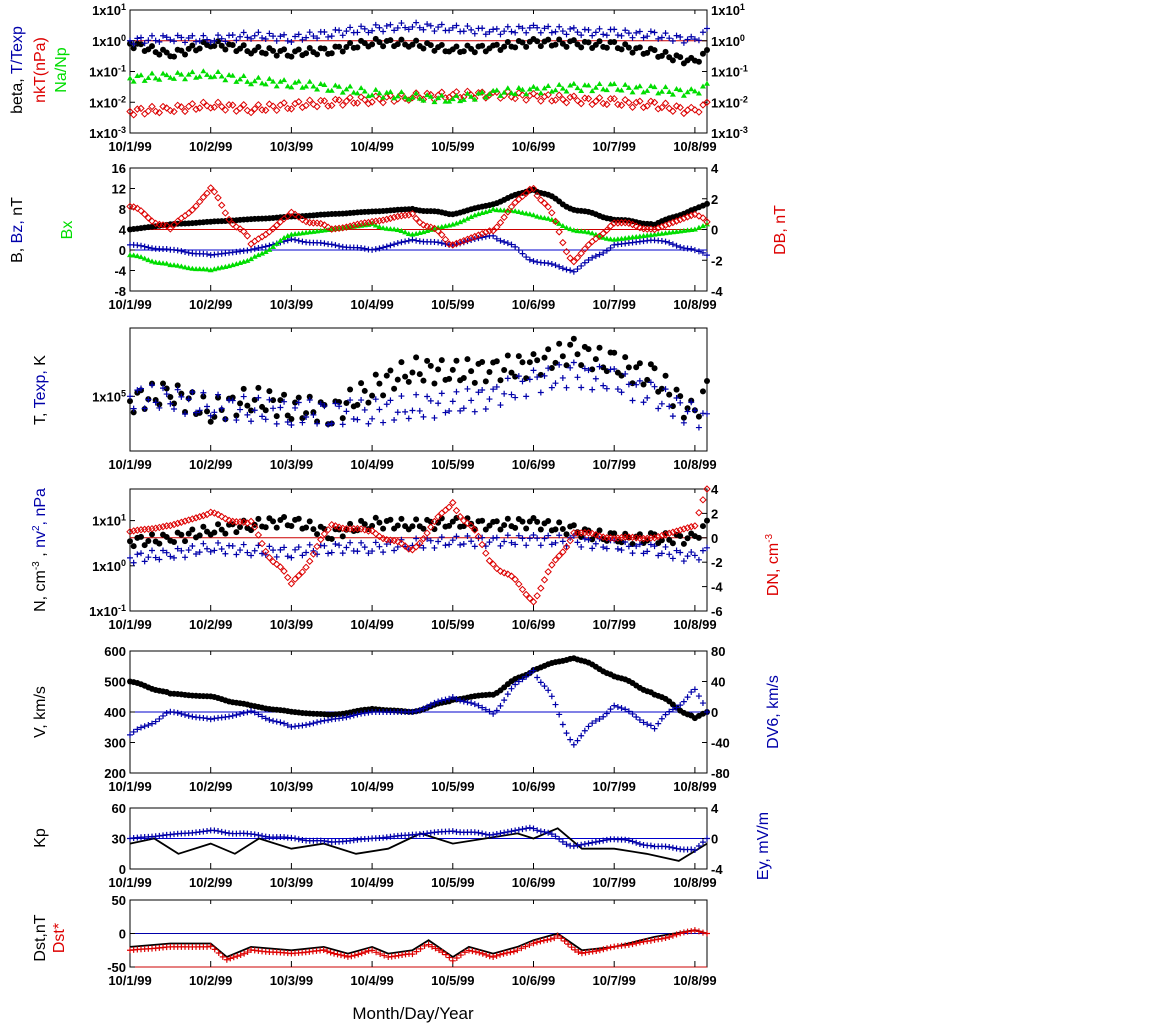 Image resolution: width=1152 pixels, height=1024 pixels. I want to click on x-tick-label: 10/2/99, so click(210, 786).